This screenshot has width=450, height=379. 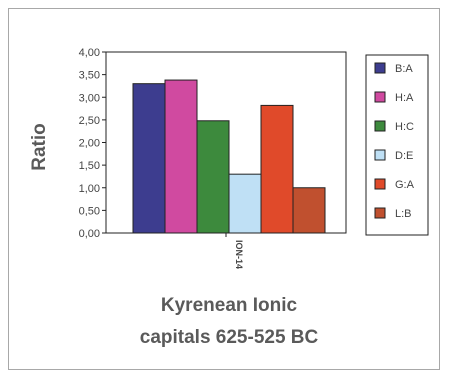 I want to click on category-label: ION-14, so click(x=239, y=254).